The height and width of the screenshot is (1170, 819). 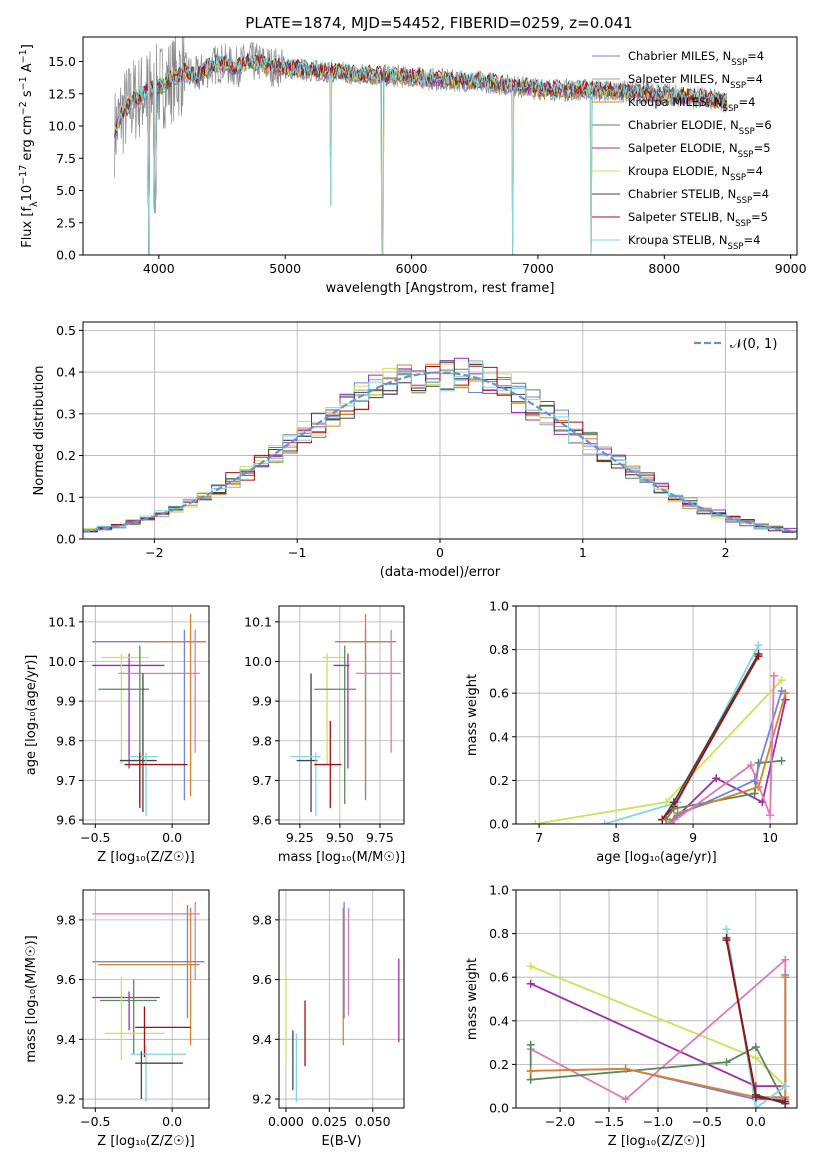 What do you see at coordinates (27, 69) in the screenshot?
I see `y-axis-label-part: A` at bounding box center [27, 69].